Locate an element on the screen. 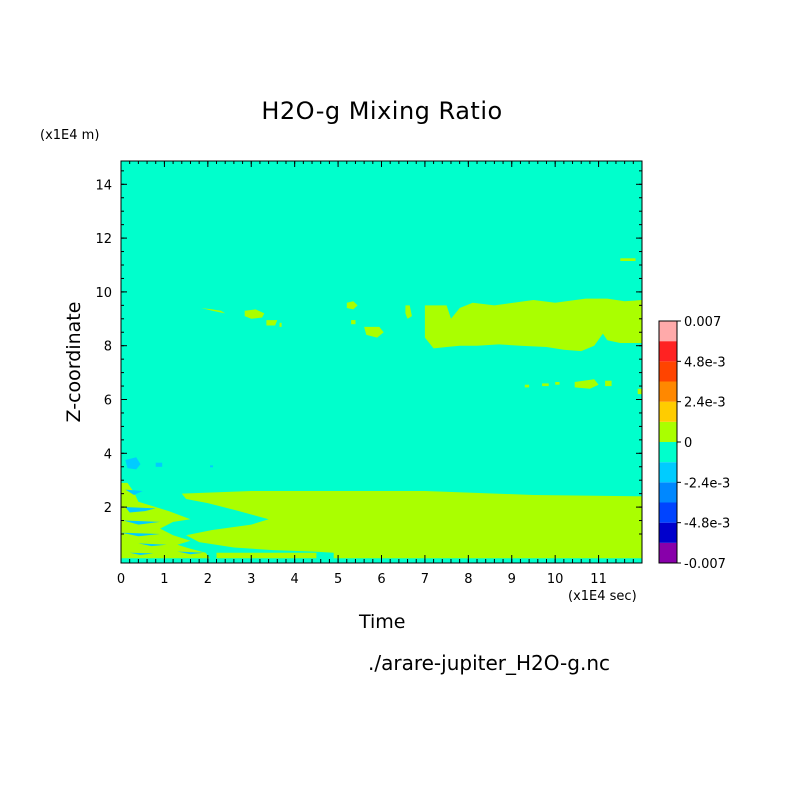 The image size is (804, 804). y-tick-label: 4 is located at coordinates (108, 454).